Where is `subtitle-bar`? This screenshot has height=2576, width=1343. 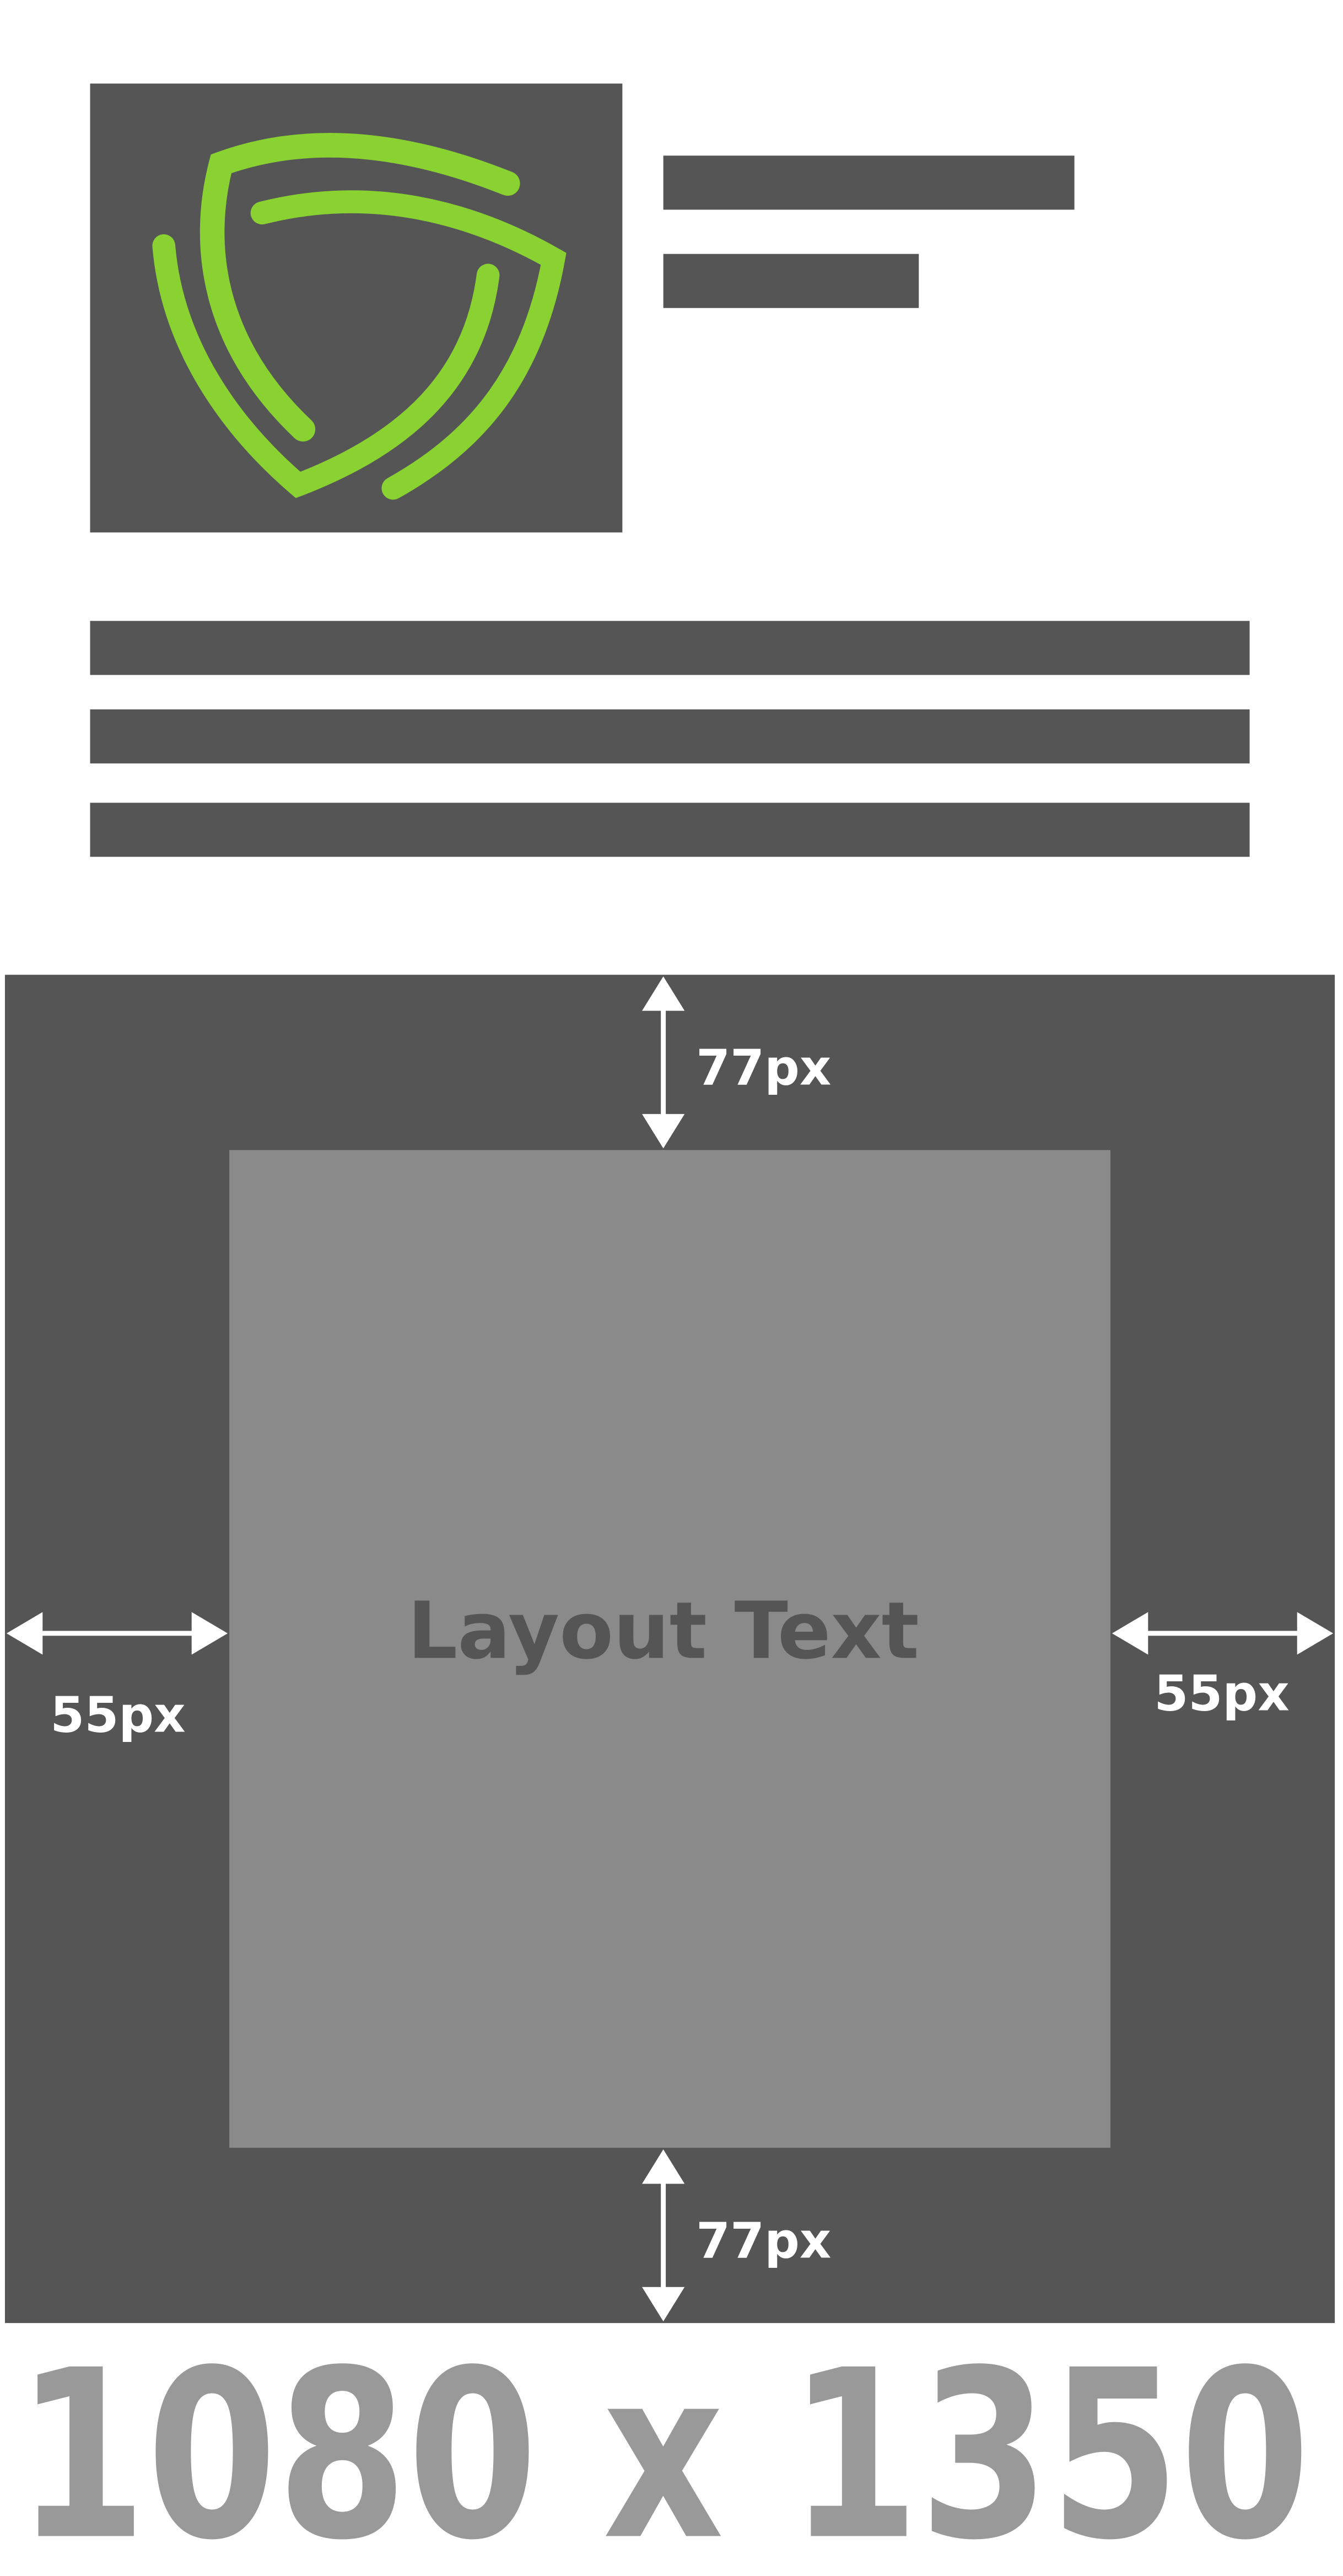
subtitle-bar is located at coordinates (791, 281).